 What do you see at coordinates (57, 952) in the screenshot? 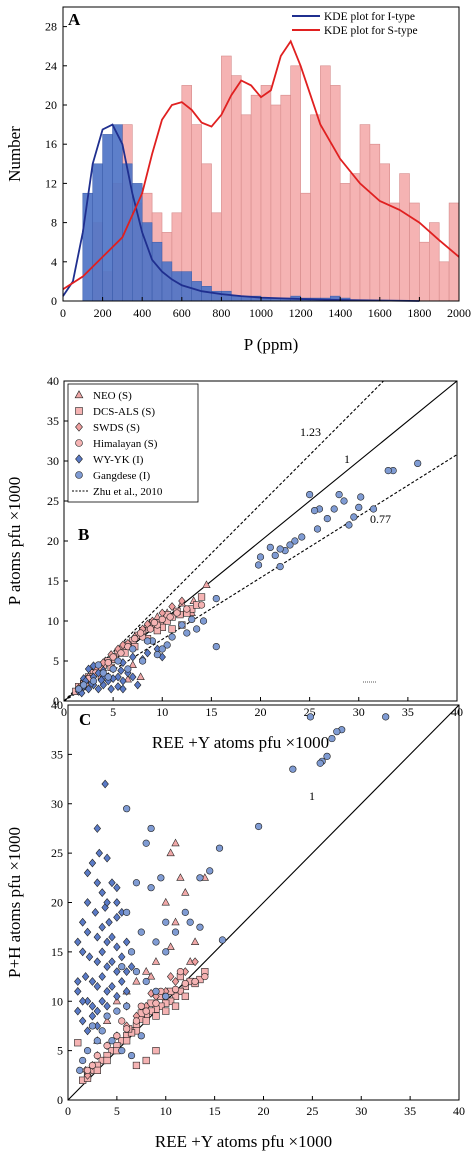
I see `y-tick-label: 15` at bounding box center [57, 952].